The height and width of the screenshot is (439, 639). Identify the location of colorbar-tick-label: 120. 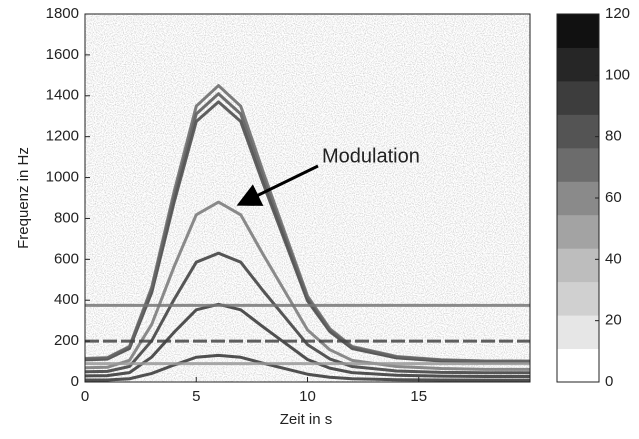
(617, 13).